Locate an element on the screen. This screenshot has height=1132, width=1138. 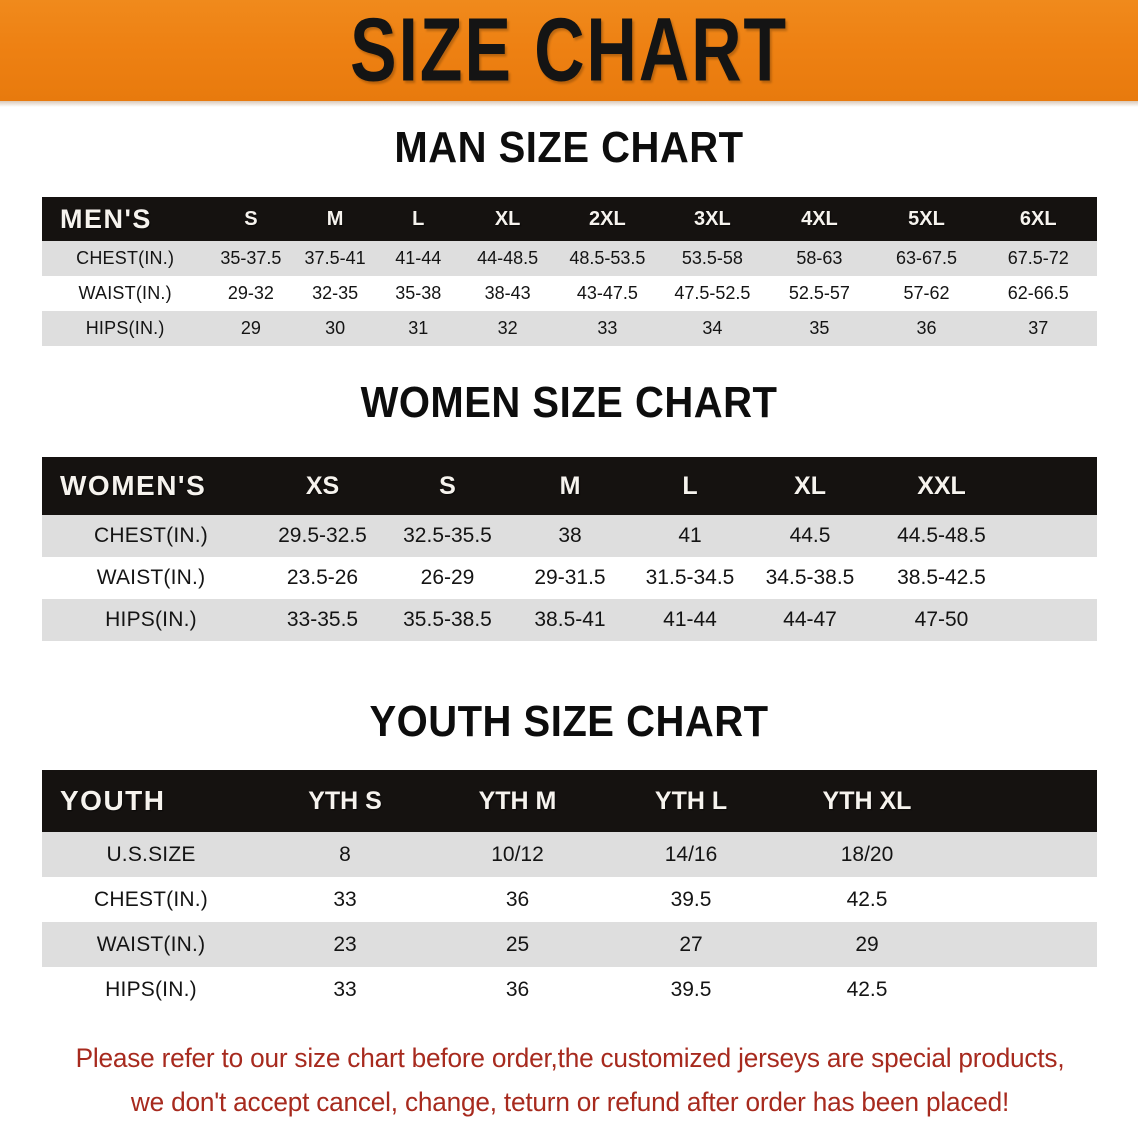
table-cell: 44.5 is located at coordinates (810, 535).